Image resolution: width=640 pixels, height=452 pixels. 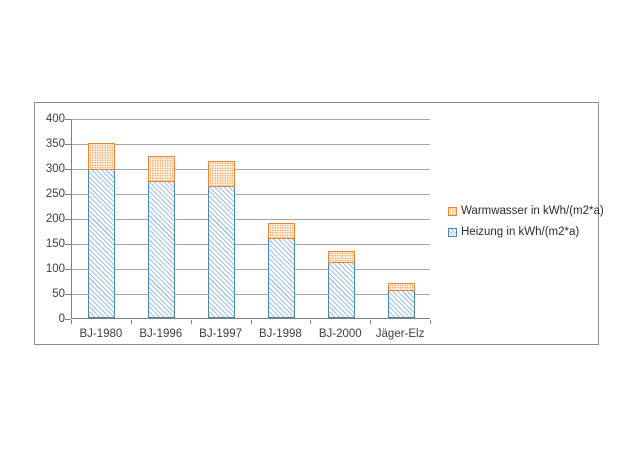 What do you see at coordinates (401, 304) in the screenshot?
I see `bar-segment-heizung-Jäger-Elz` at bounding box center [401, 304].